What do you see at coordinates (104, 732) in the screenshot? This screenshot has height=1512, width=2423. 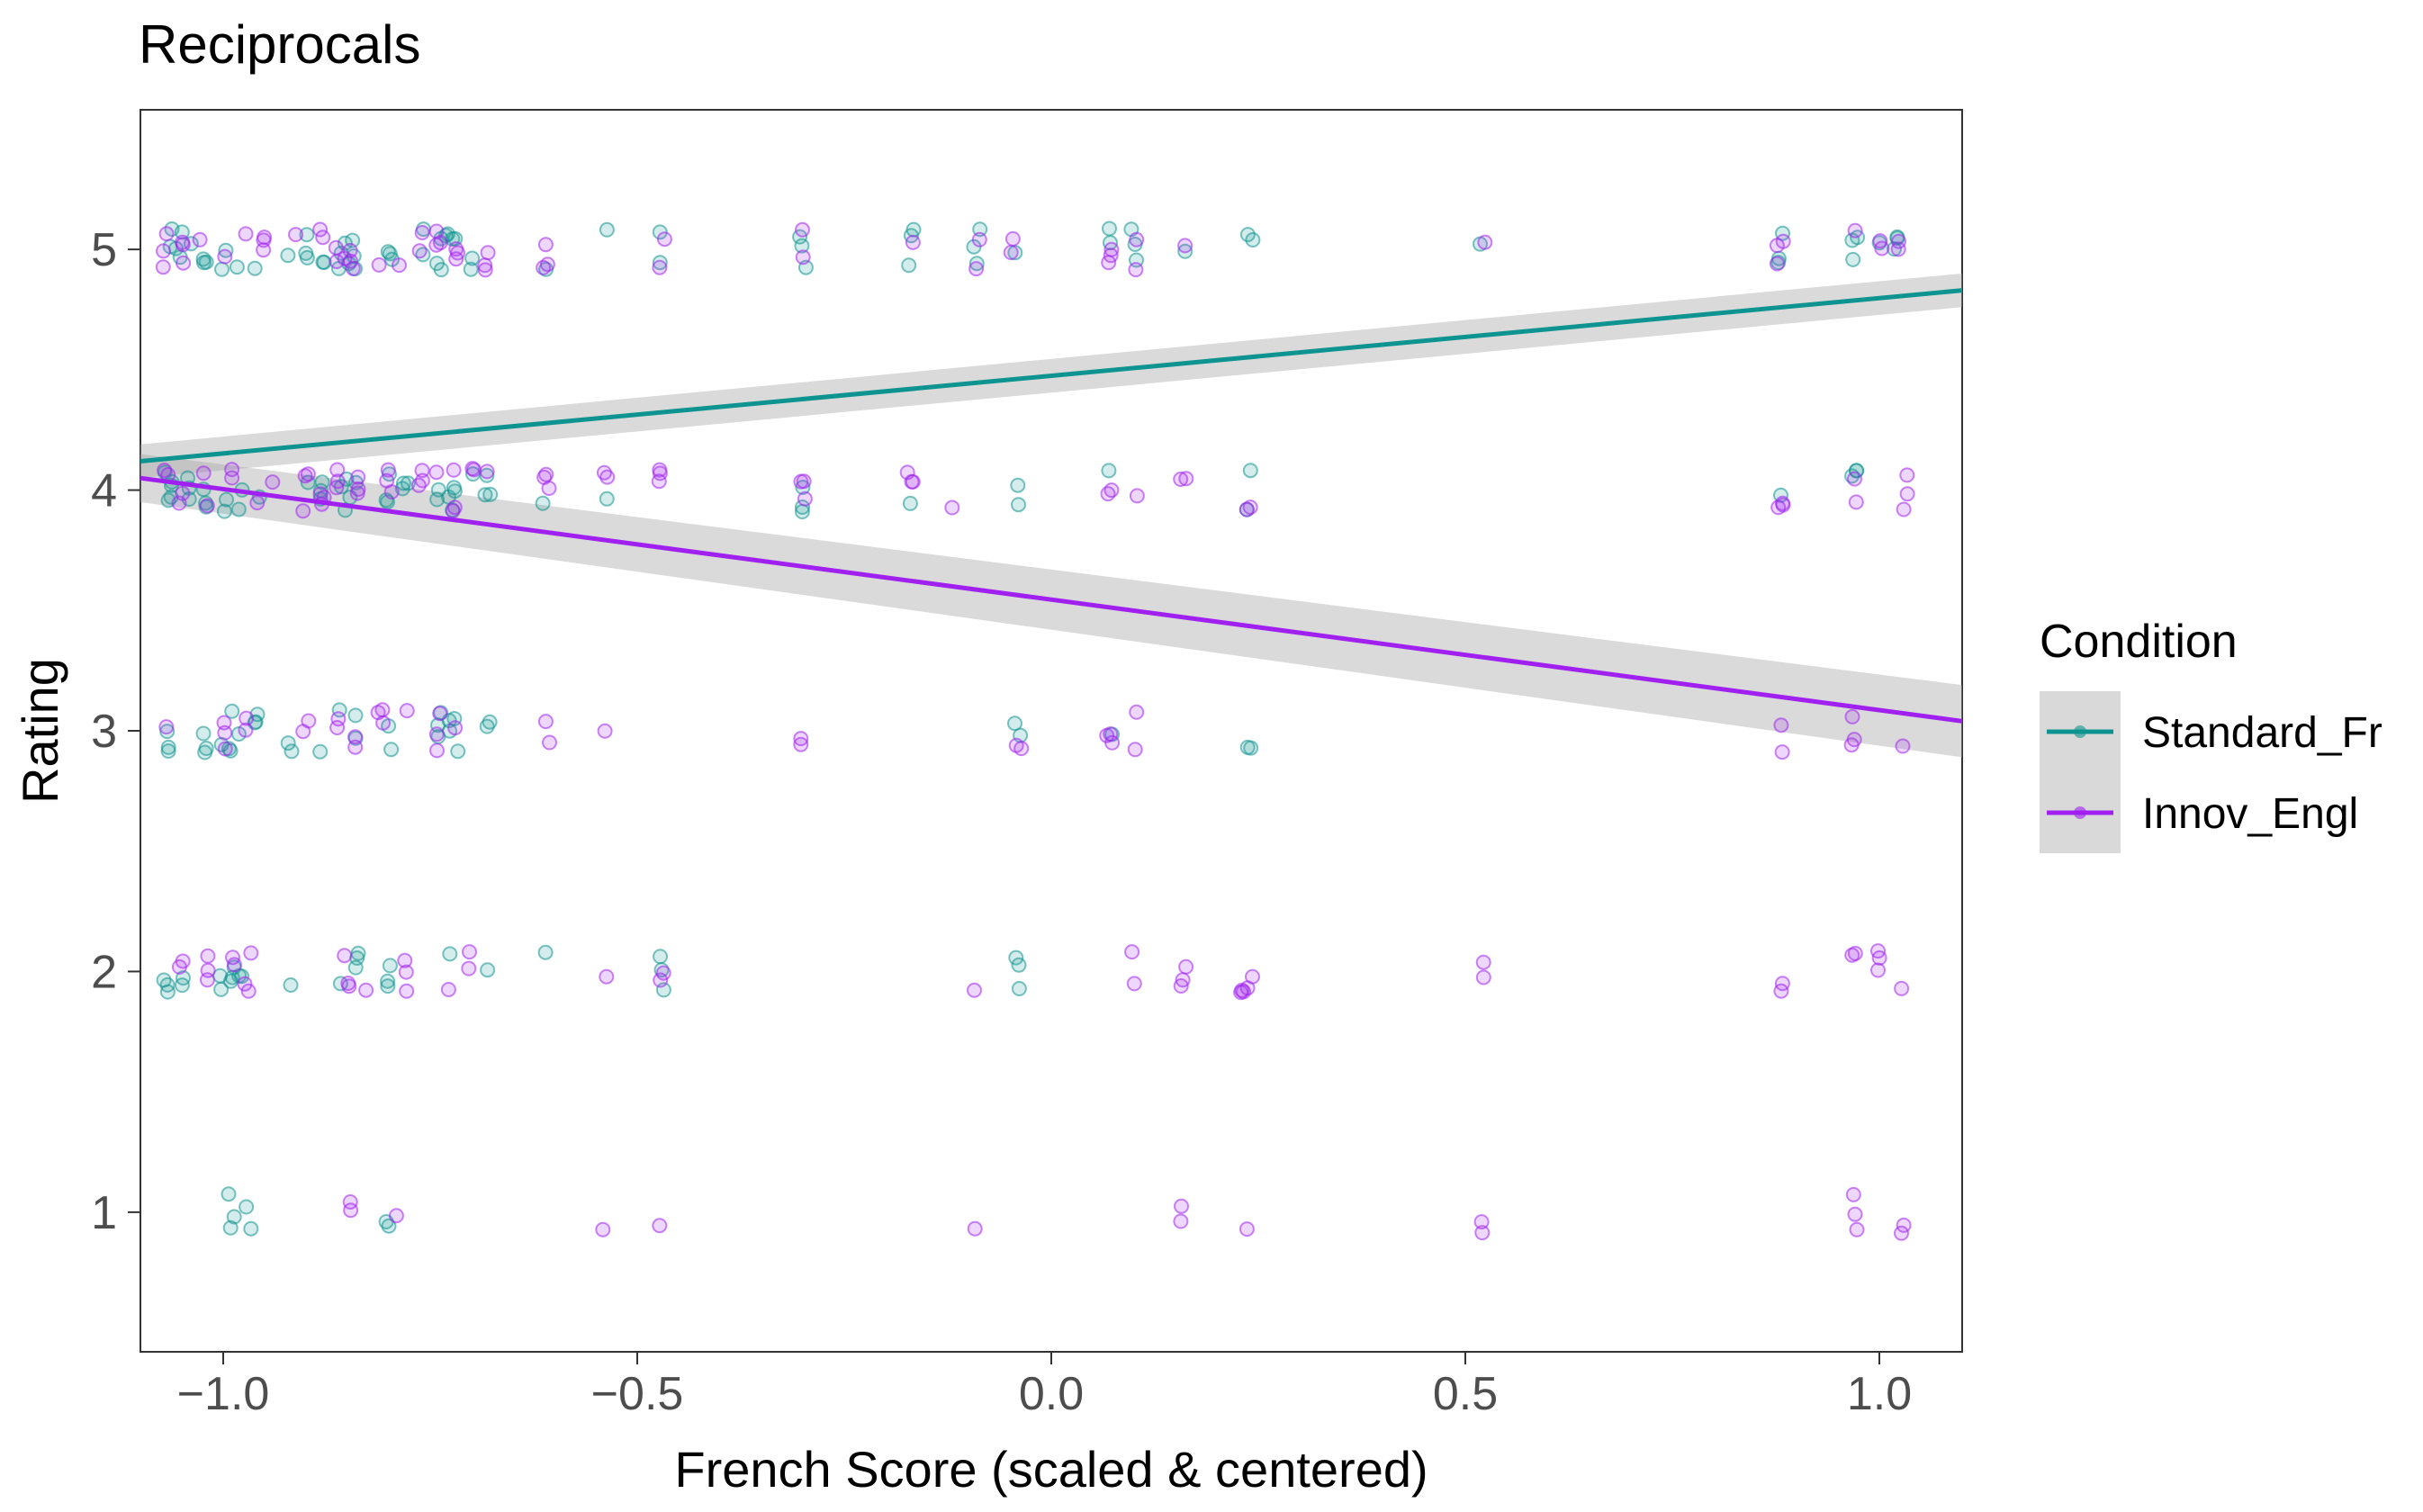 I see `y-tick-label: 3` at bounding box center [104, 732].